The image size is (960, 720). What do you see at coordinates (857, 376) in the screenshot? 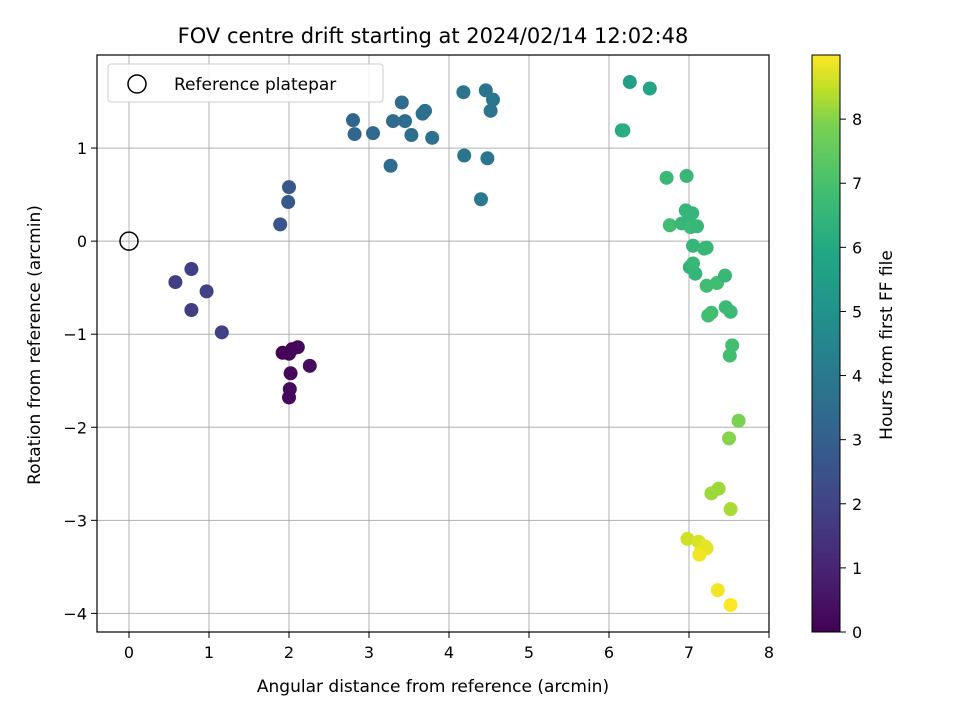
I see `colorbar-tick-label: 4` at bounding box center [857, 376].